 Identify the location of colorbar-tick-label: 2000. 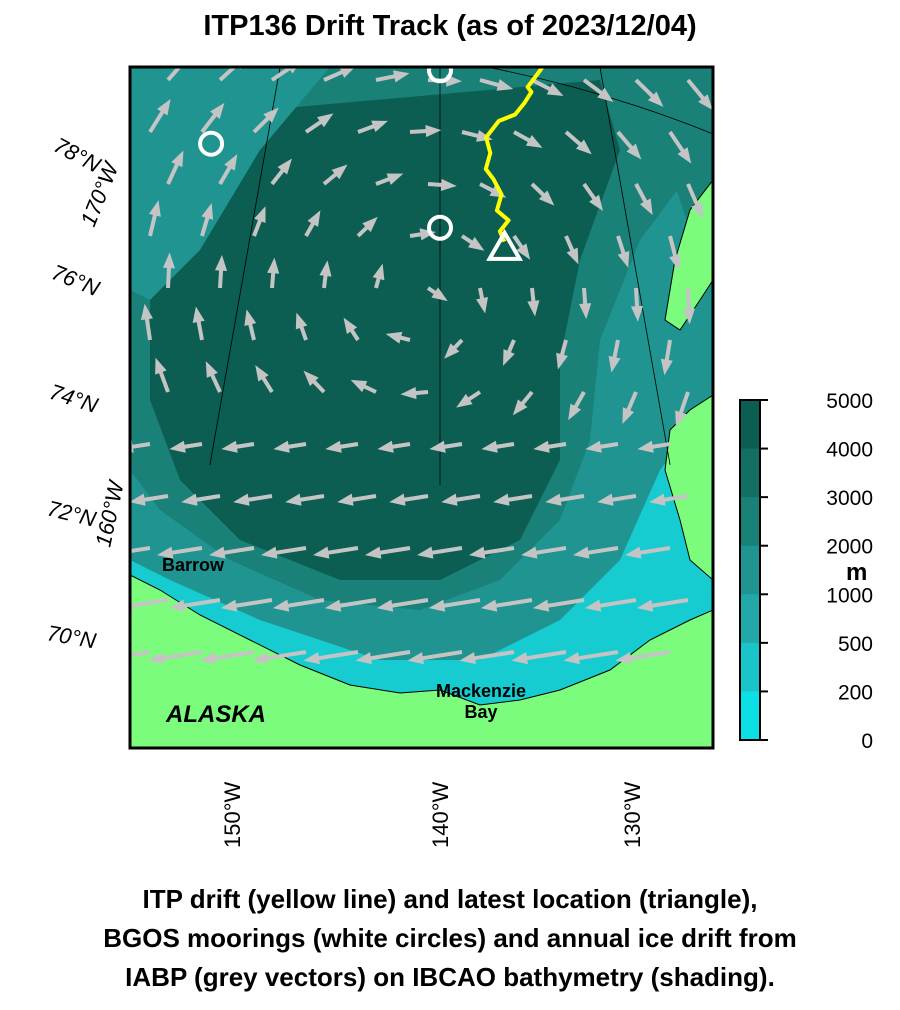
(849, 547).